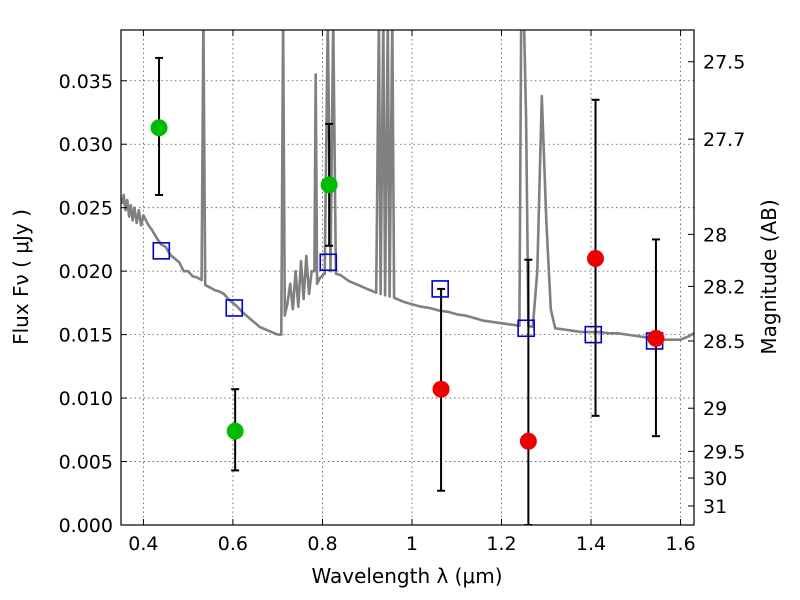 The width and height of the screenshot is (800, 600). I want to click on right-tick-label: 27.7, so click(724, 140).